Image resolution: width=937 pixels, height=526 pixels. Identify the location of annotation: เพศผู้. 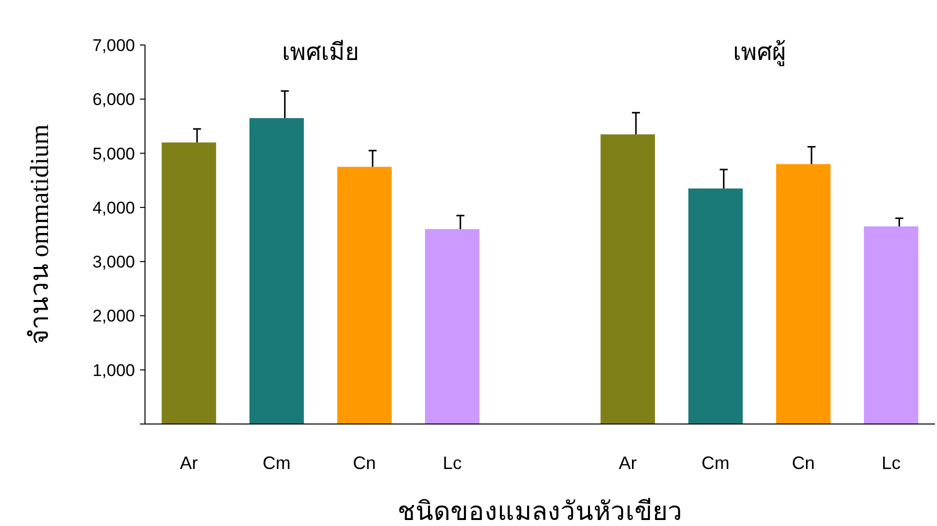
(759, 53).